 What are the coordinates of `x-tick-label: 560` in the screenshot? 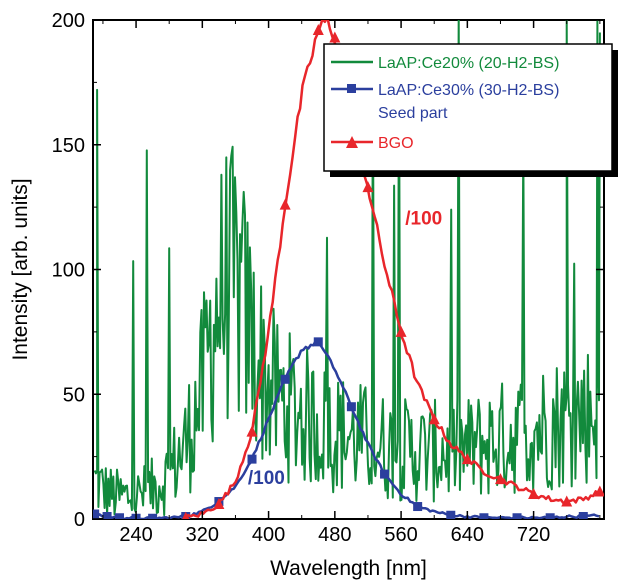 It's located at (400, 535).